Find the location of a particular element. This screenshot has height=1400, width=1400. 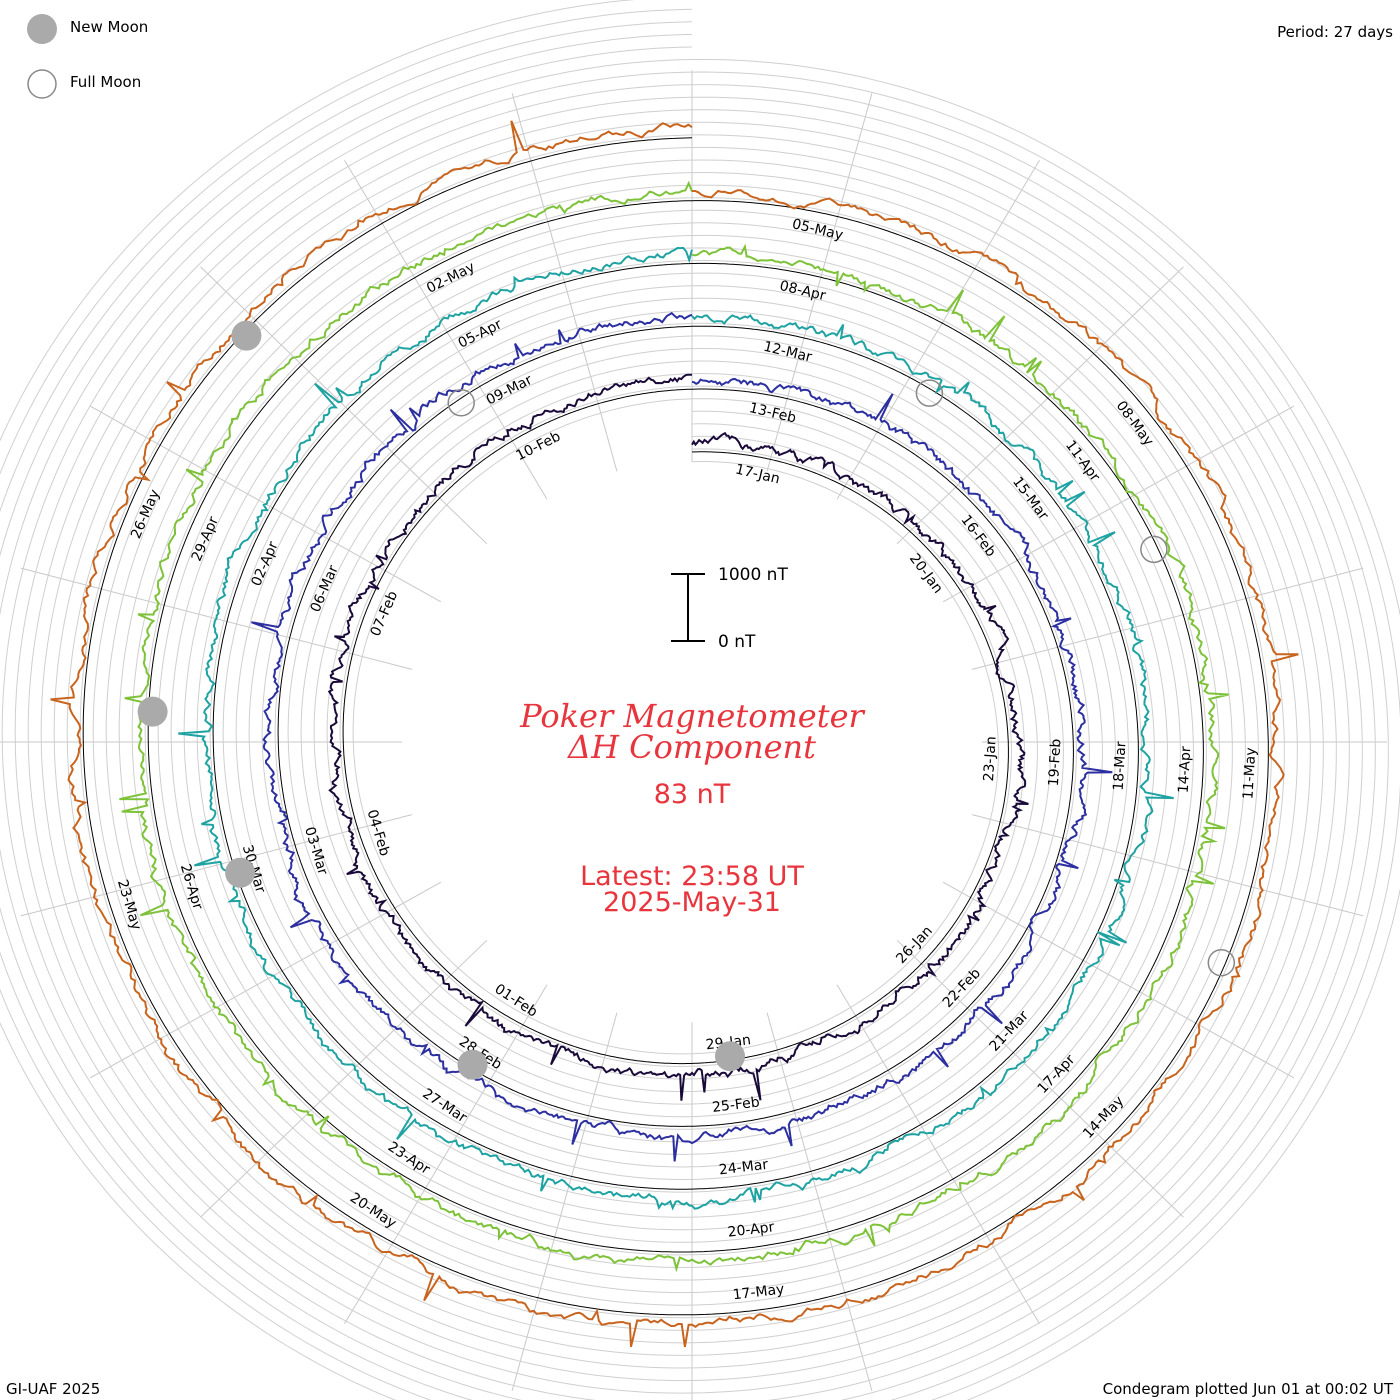

latest-time: Latest: 23:58 UT is located at coordinates (692, 876).